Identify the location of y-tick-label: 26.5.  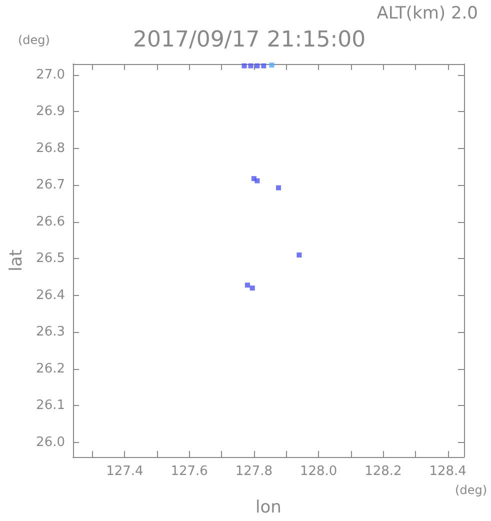
(50, 258).